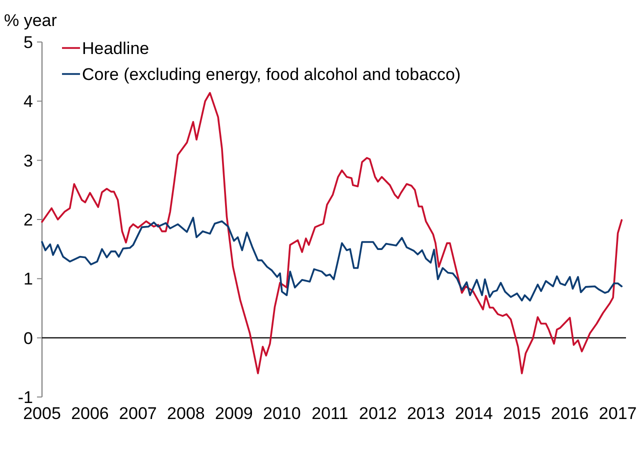  Describe the element at coordinates (282, 413) in the screenshot. I see `x-tick-label: 2010` at that location.